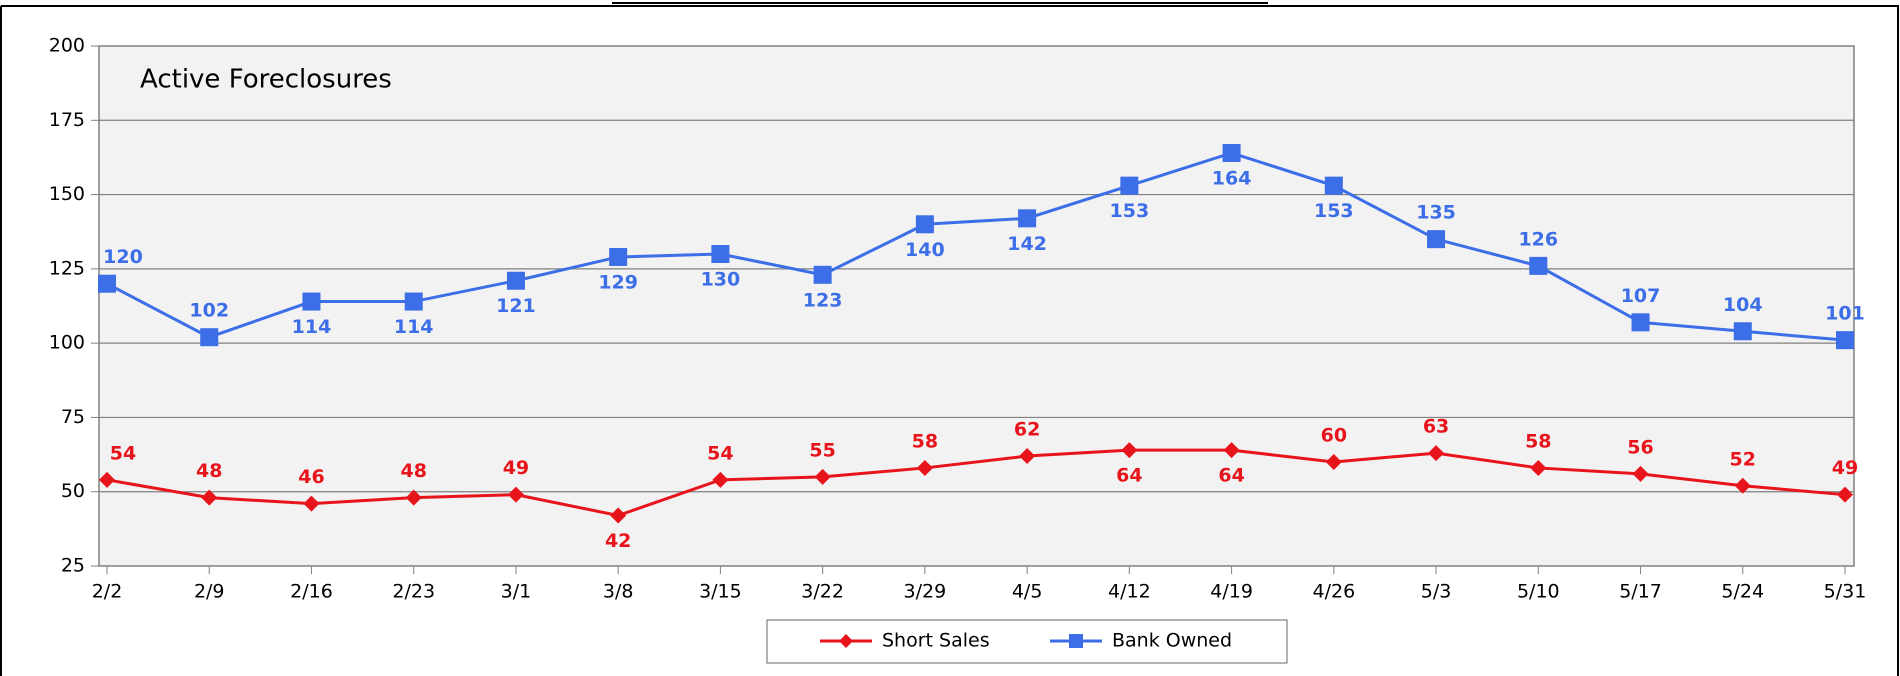 This screenshot has width=1900, height=676. I want to click on y-tick-label: 75, so click(73, 417).